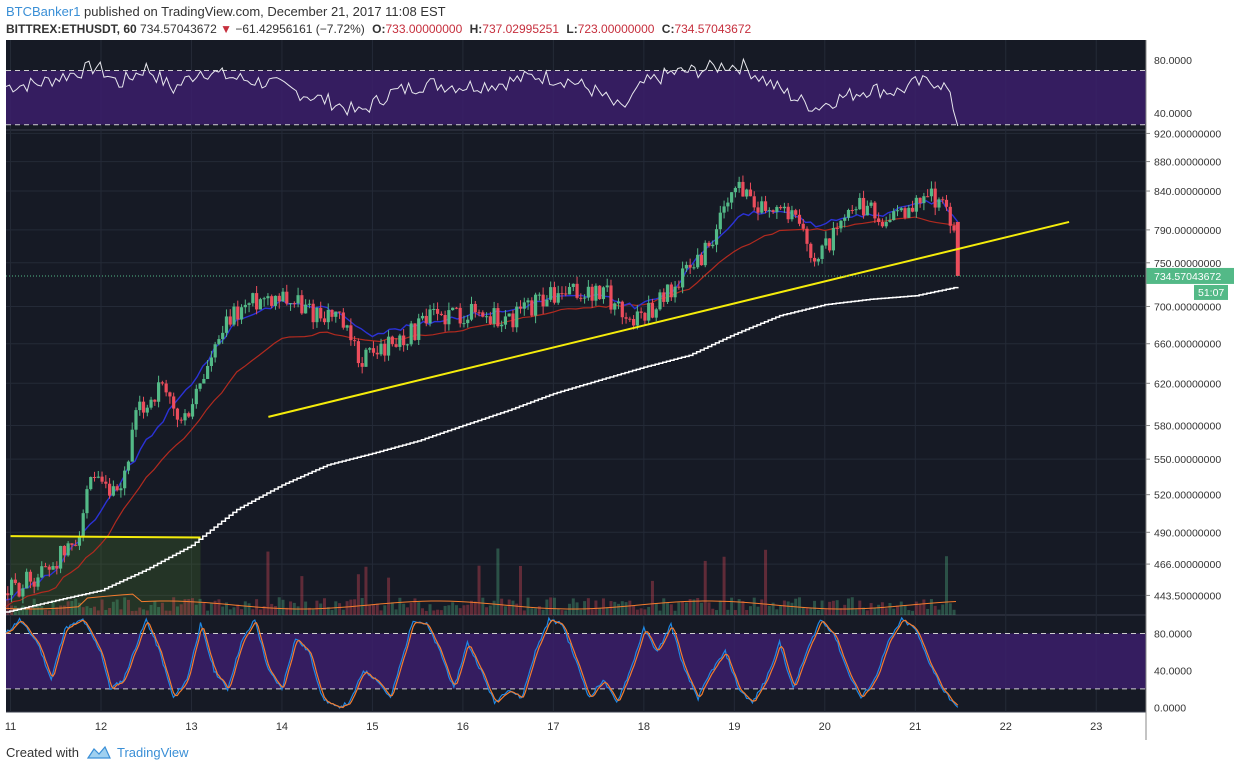 This screenshot has height=770, width=1236. What do you see at coordinates (379, 29) in the screenshot?
I see `open-label: O:` at bounding box center [379, 29].